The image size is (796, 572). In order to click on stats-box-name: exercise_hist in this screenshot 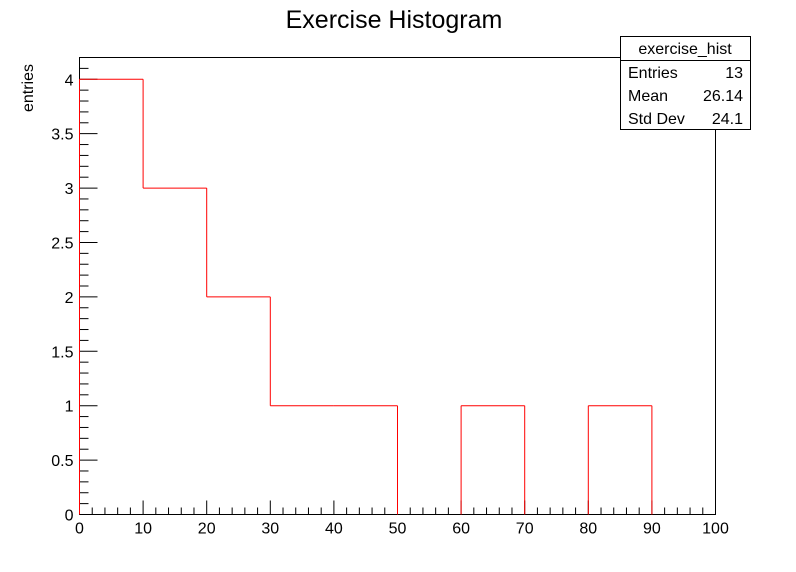, I will do `click(685, 49)`.